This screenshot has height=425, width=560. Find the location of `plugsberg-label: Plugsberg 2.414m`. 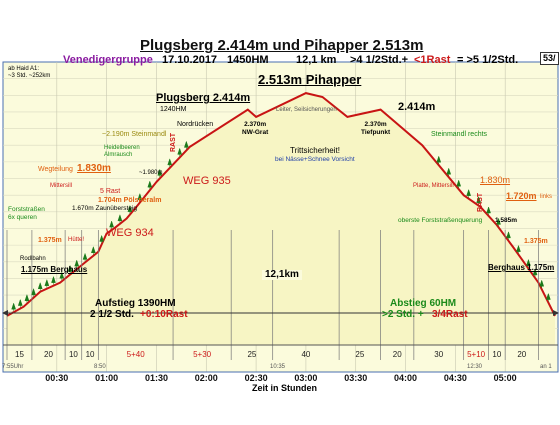

plugsberg-label: Plugsberg 2.414m is located at coordinates (203, 98).